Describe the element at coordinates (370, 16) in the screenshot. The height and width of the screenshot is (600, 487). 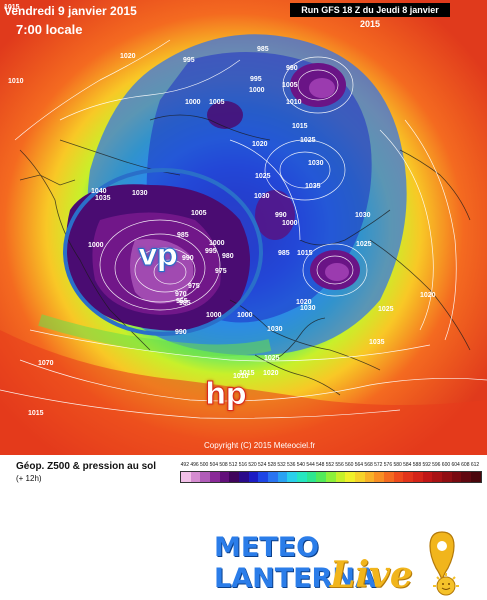
I see `model-run: Run GFS 18 Z du Jeudi 8 janvier 2015` at that location.